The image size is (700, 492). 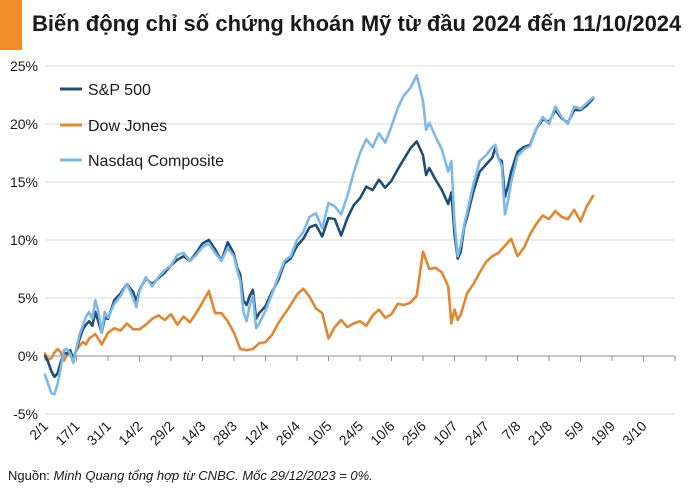 I want to click on x-tick-label: 10/7, so click(x=445, y=433).